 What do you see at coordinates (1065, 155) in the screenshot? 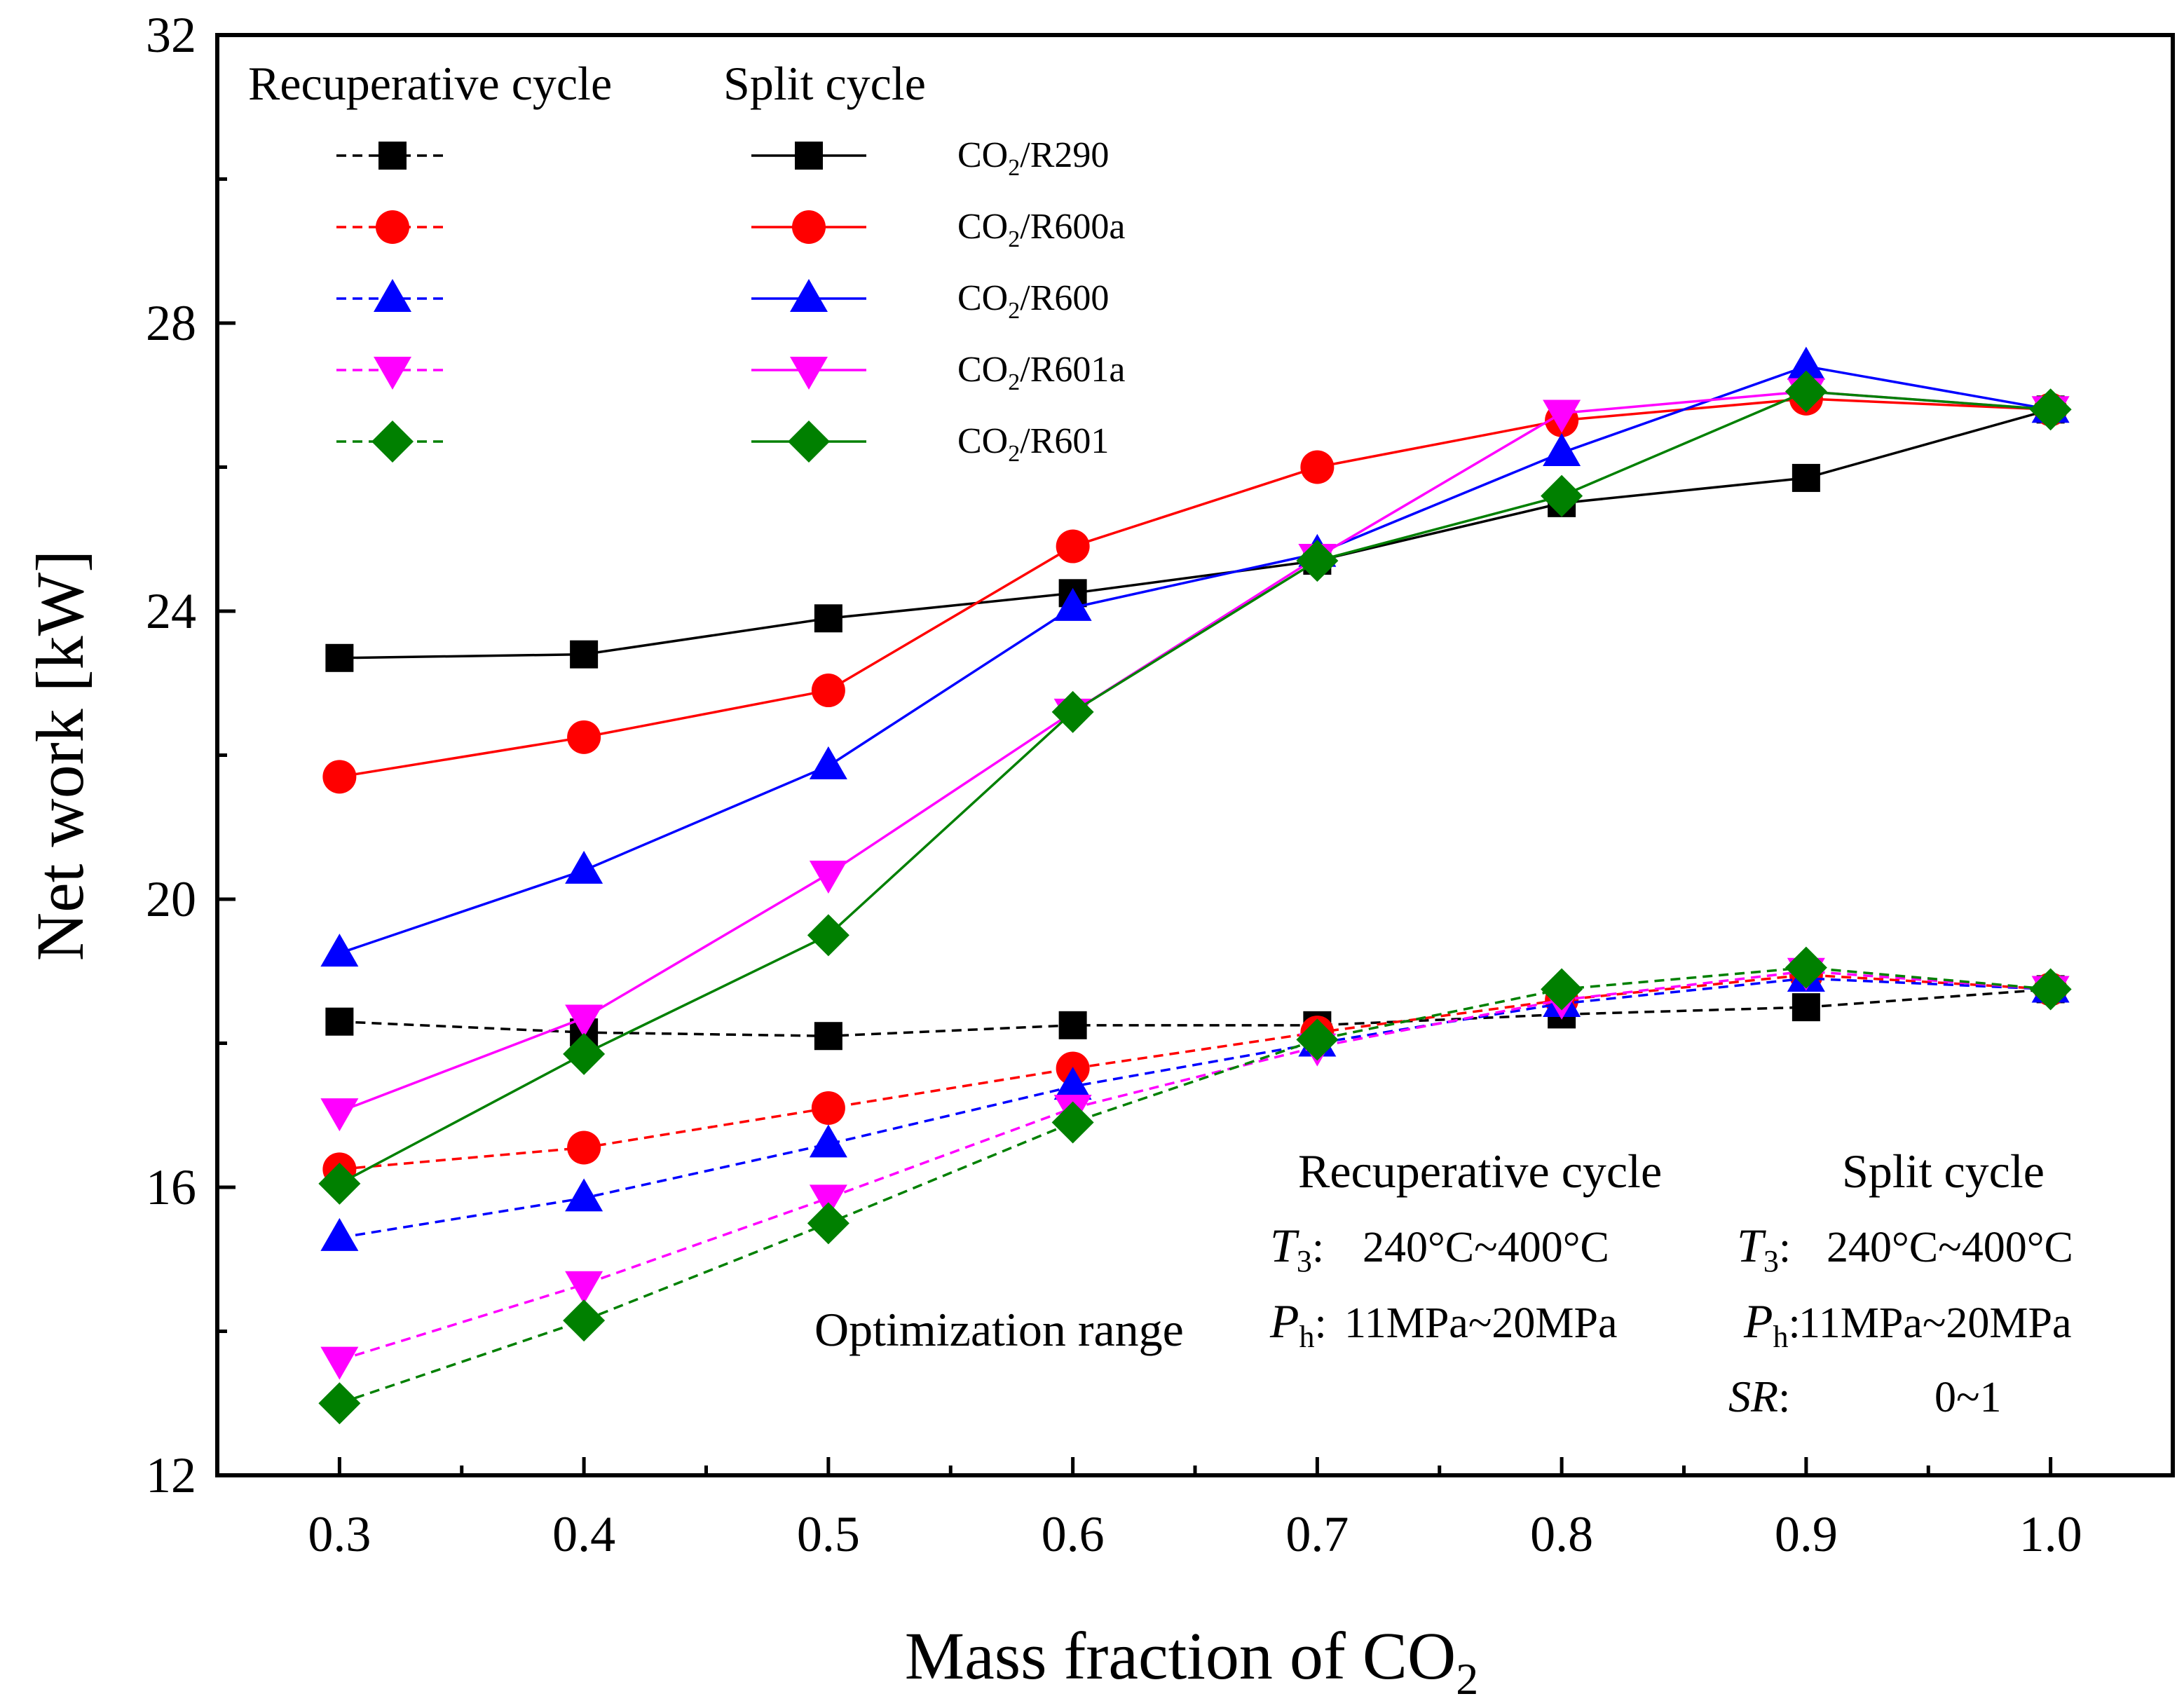
I see `legend-label-suffix: /R290` at bounding box center [1065, 155].